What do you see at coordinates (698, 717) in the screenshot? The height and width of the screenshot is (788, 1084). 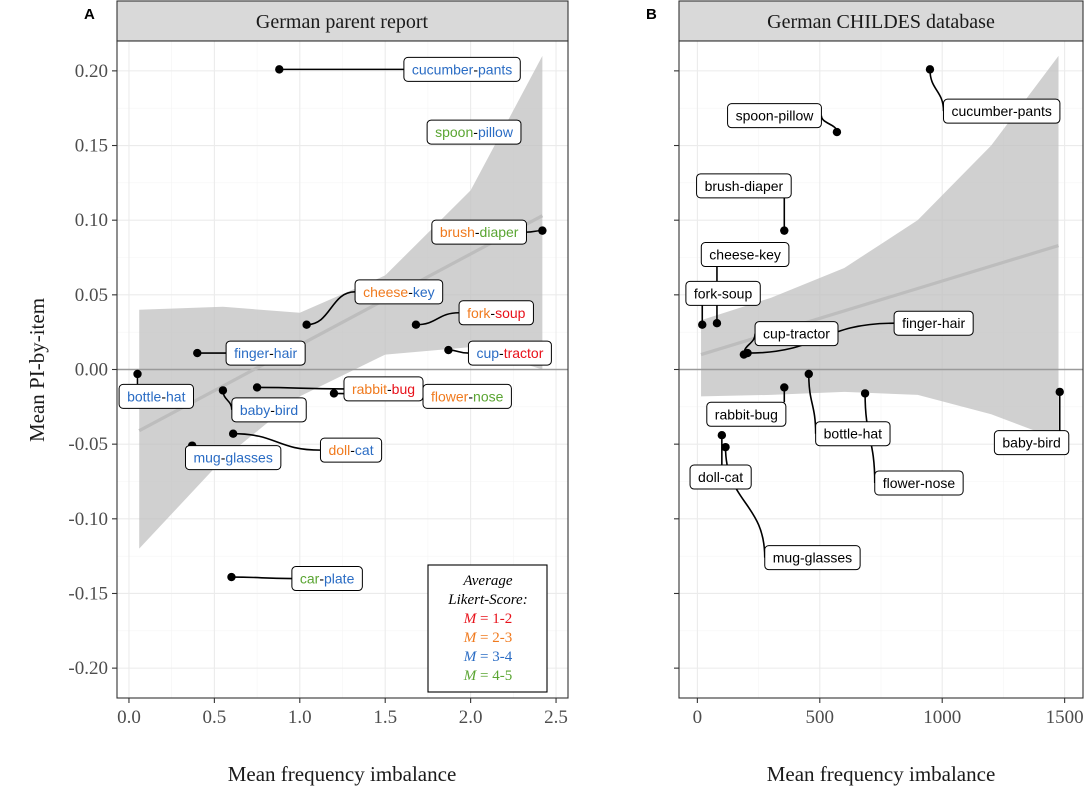 I see `b-x-tick-label: 0` at bounding box center [698, 717].